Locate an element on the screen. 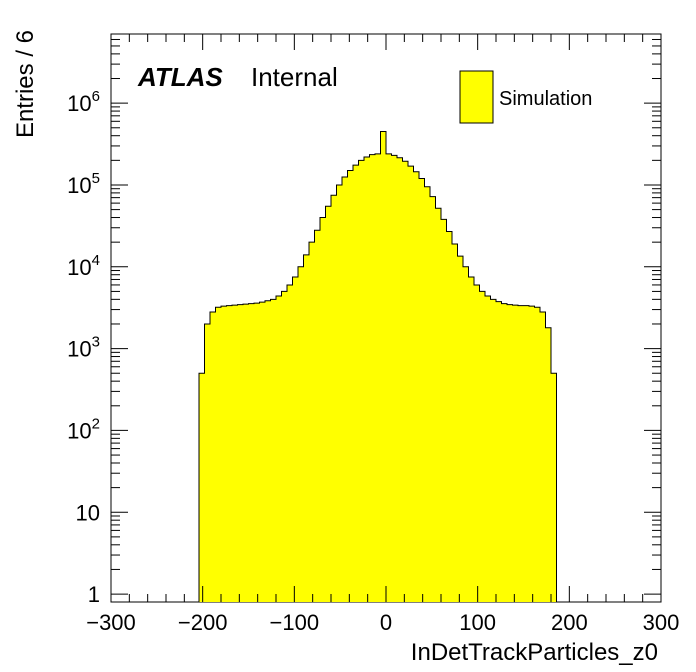 The width and height of the screenshot is (696, 672). y-tick-label: 10⁴ is located at coordinates (83, 266).